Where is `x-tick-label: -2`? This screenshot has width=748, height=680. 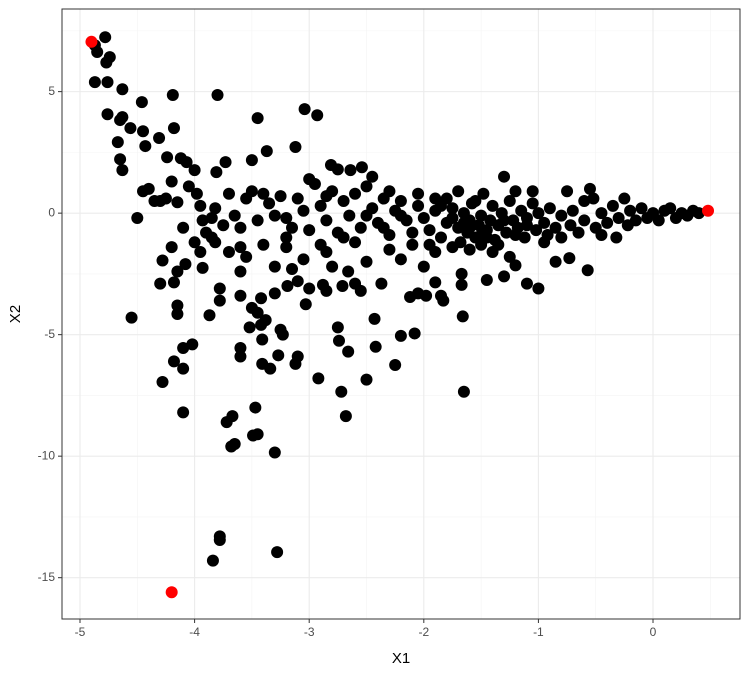 x-tick-label: -2 is located at coordinates (423, 632).